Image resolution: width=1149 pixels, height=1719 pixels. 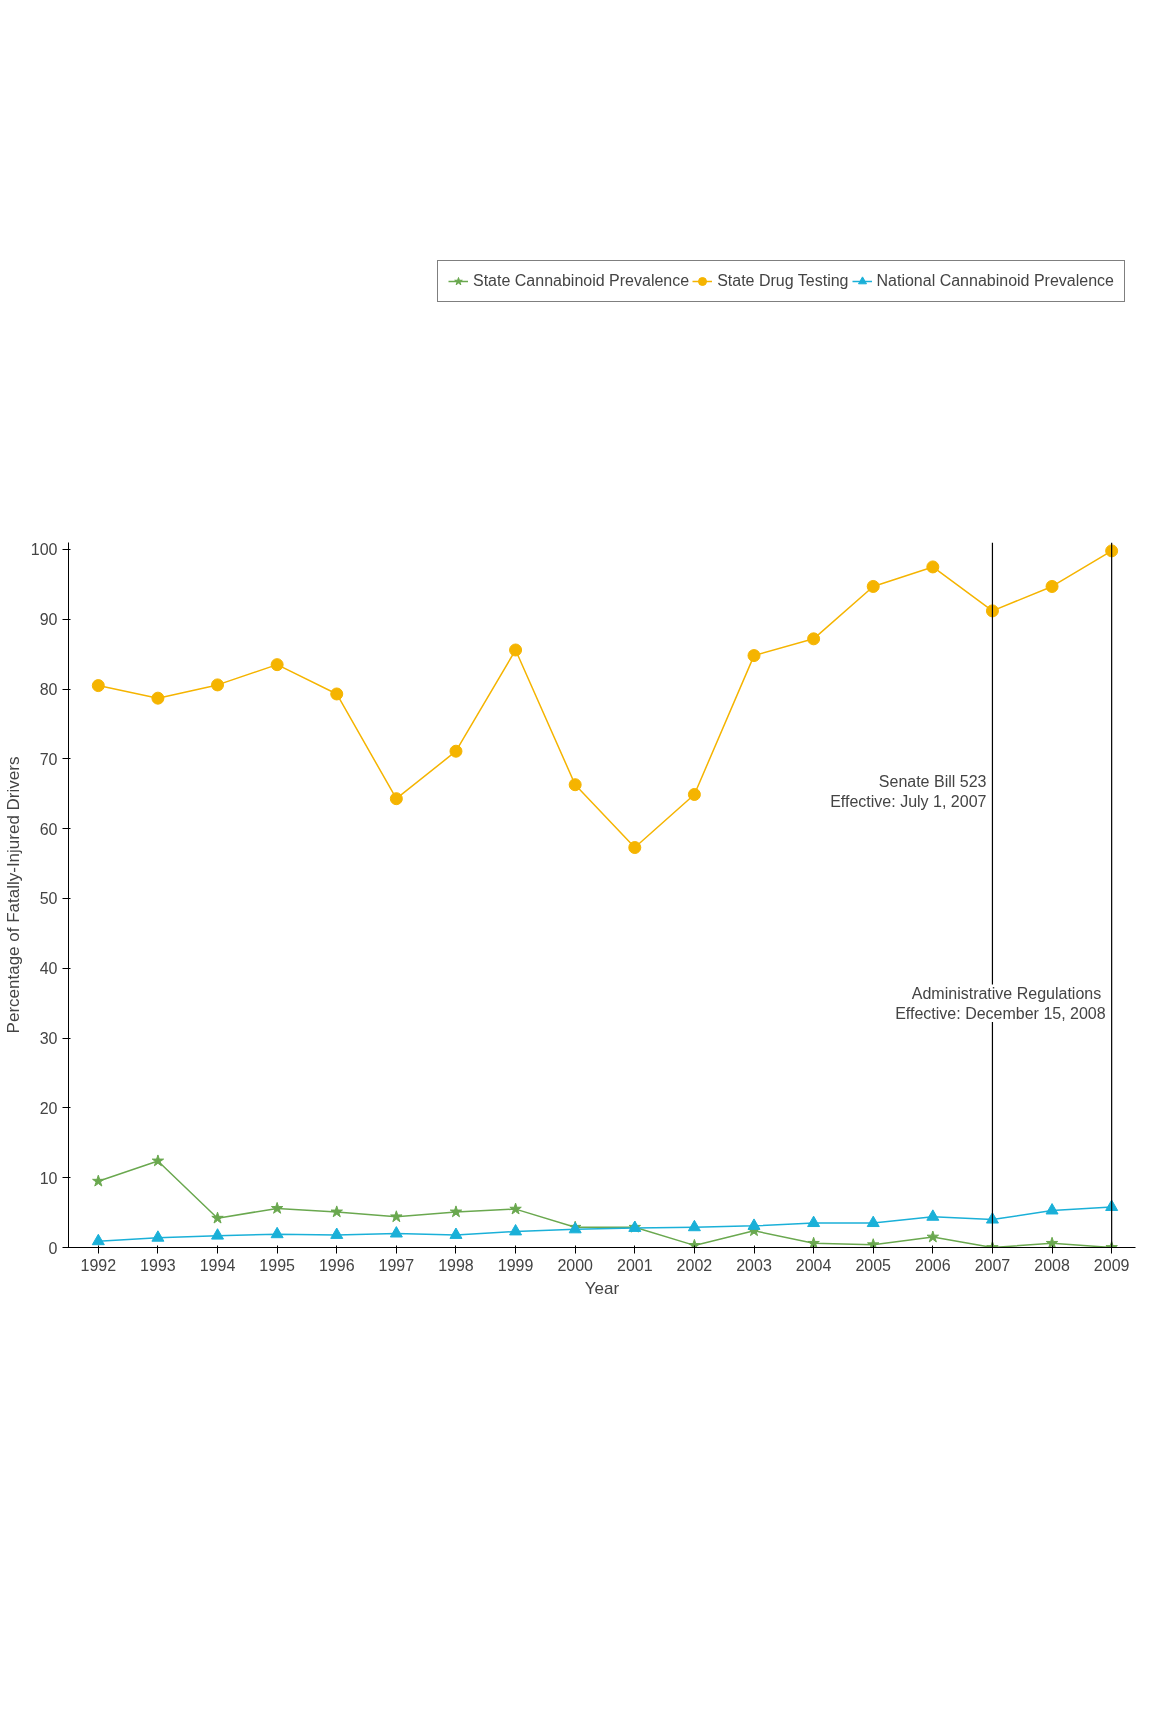 I want to click on x-tick-label: 1993, so click(x=158, y=1265).